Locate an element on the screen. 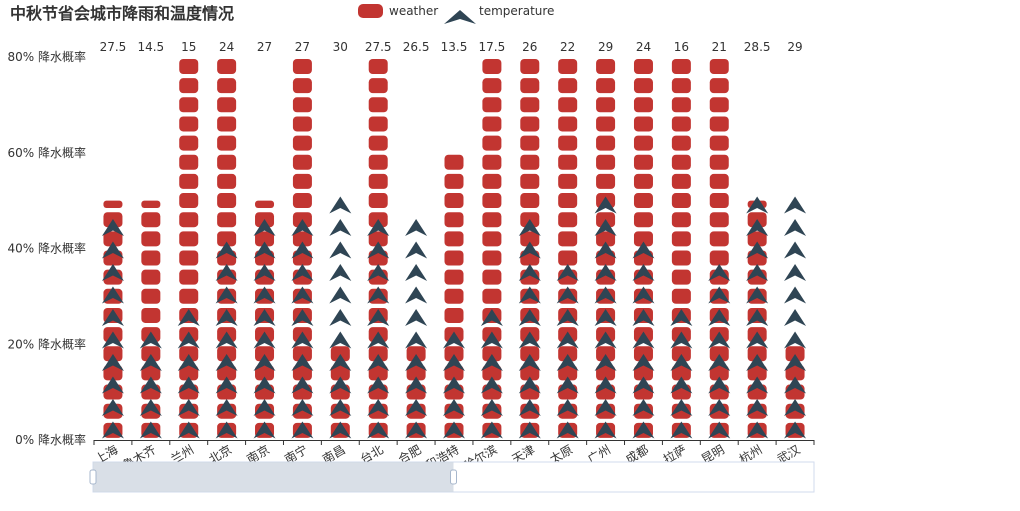  legend: weather temperature is located at coordinates (456, 14).